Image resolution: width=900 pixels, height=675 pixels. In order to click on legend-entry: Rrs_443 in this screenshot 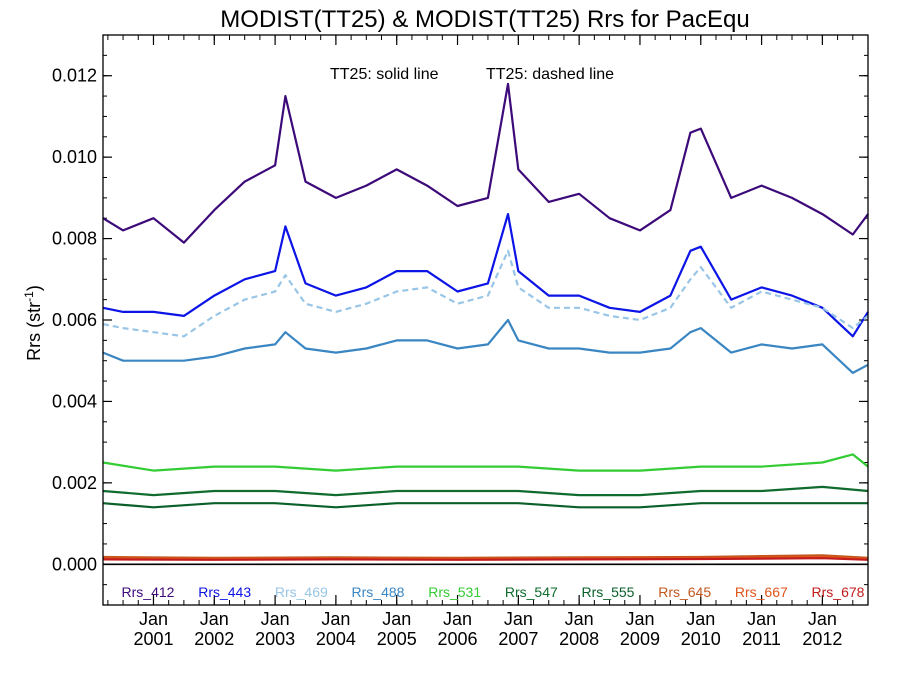, I will do `click(224, 592)`.